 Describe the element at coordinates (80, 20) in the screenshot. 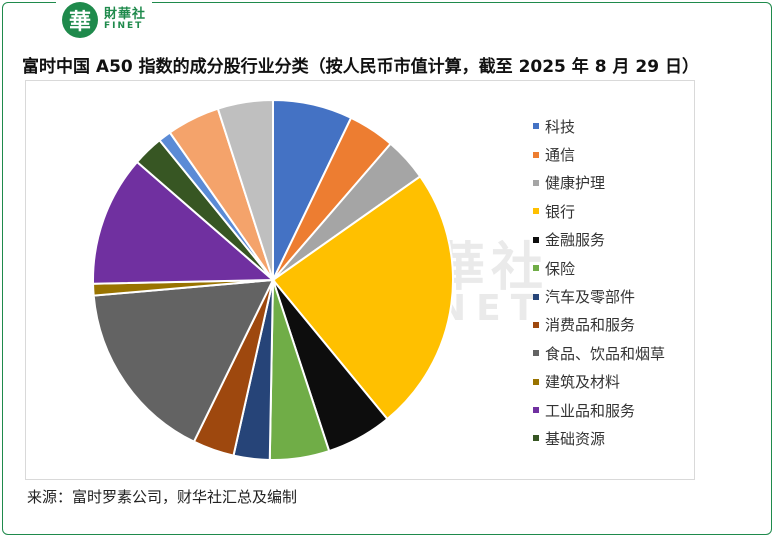

I see `finet-logo-icon: 華` at that location.